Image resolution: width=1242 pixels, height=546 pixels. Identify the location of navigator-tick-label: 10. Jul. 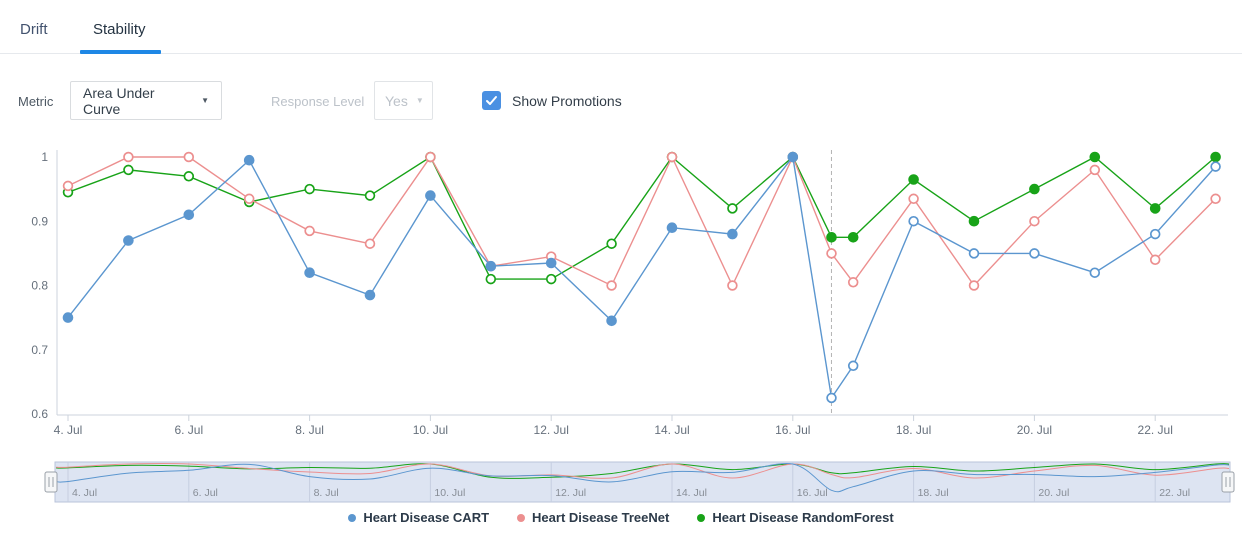
(449, 493).